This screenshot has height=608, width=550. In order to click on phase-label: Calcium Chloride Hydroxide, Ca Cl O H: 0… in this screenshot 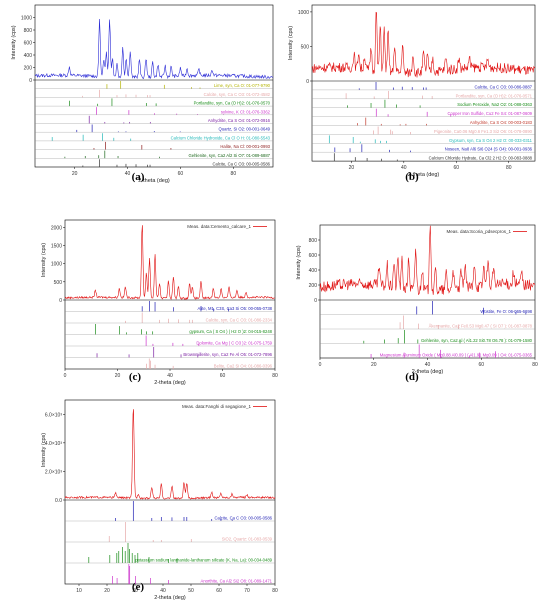, I will do `click(221, 137)`.